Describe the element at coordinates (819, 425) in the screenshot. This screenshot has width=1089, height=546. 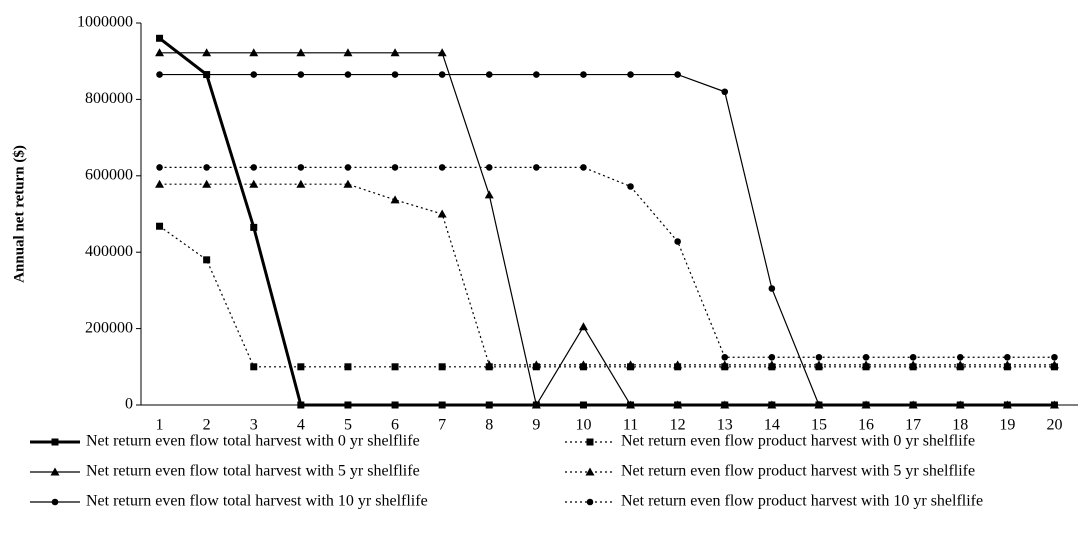
I see `x-tick-label: 15` at that location.